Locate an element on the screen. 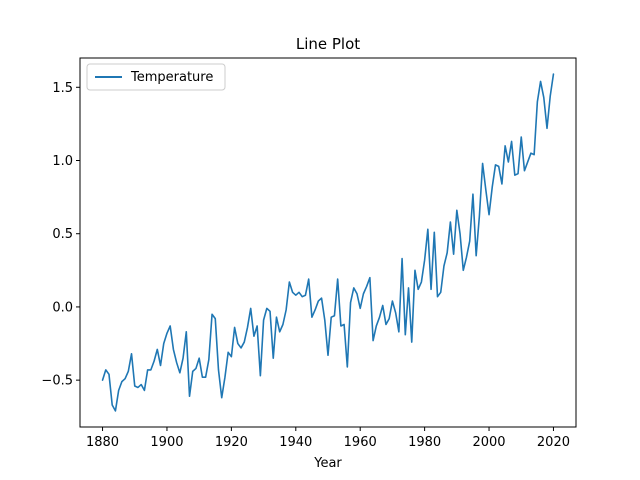  y-tick-label: 1.5 is located at coordinates (62, 88).